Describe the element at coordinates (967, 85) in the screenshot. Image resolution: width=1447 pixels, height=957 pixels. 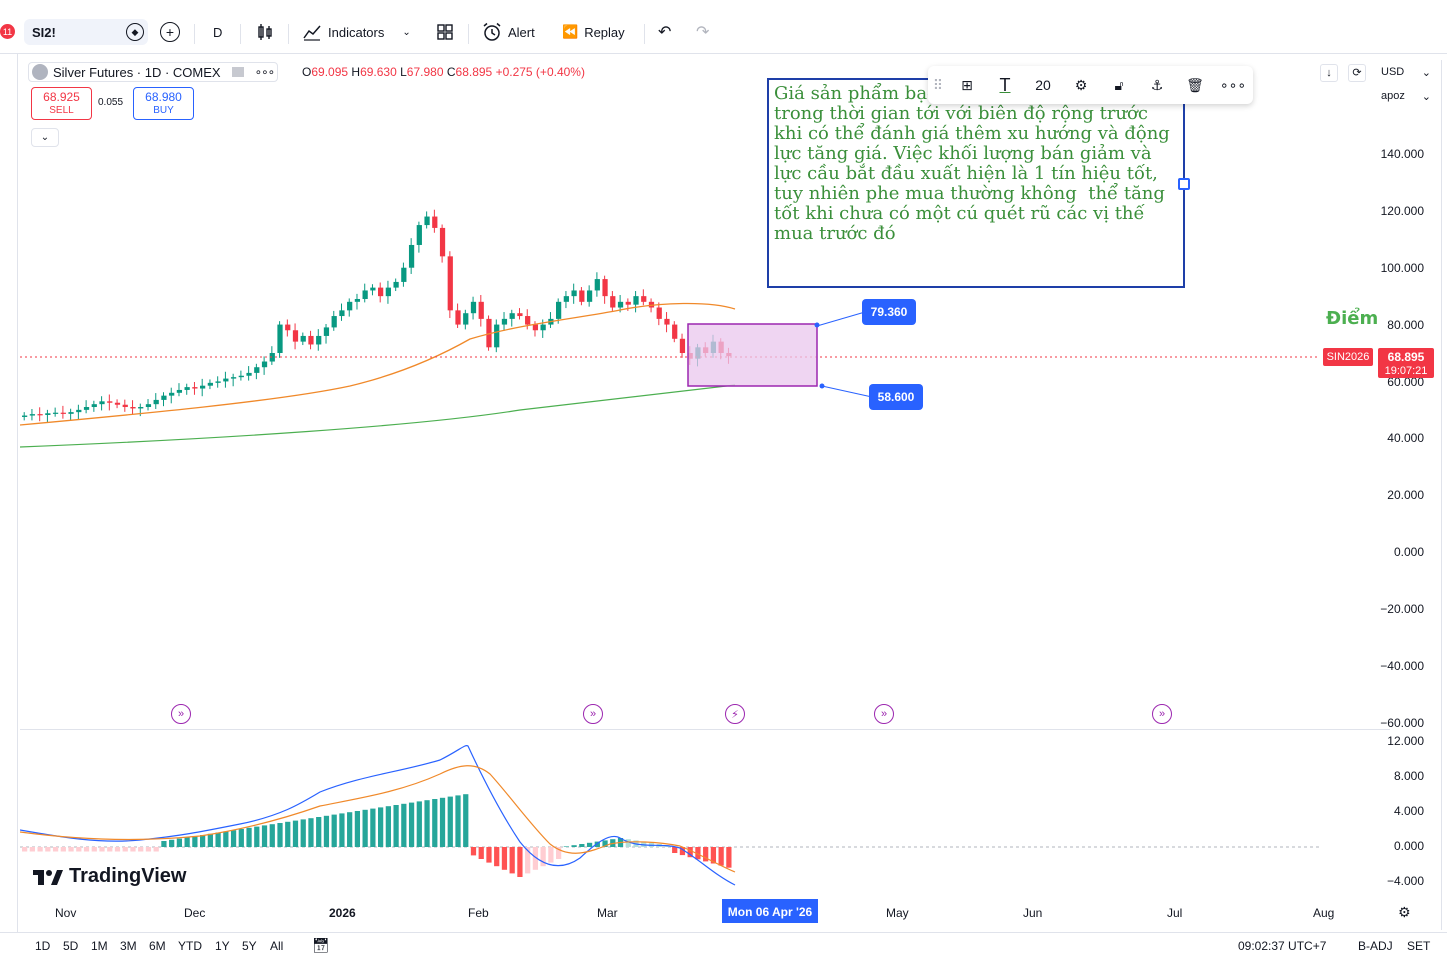
I see `templates-button: ⊞` at that location.